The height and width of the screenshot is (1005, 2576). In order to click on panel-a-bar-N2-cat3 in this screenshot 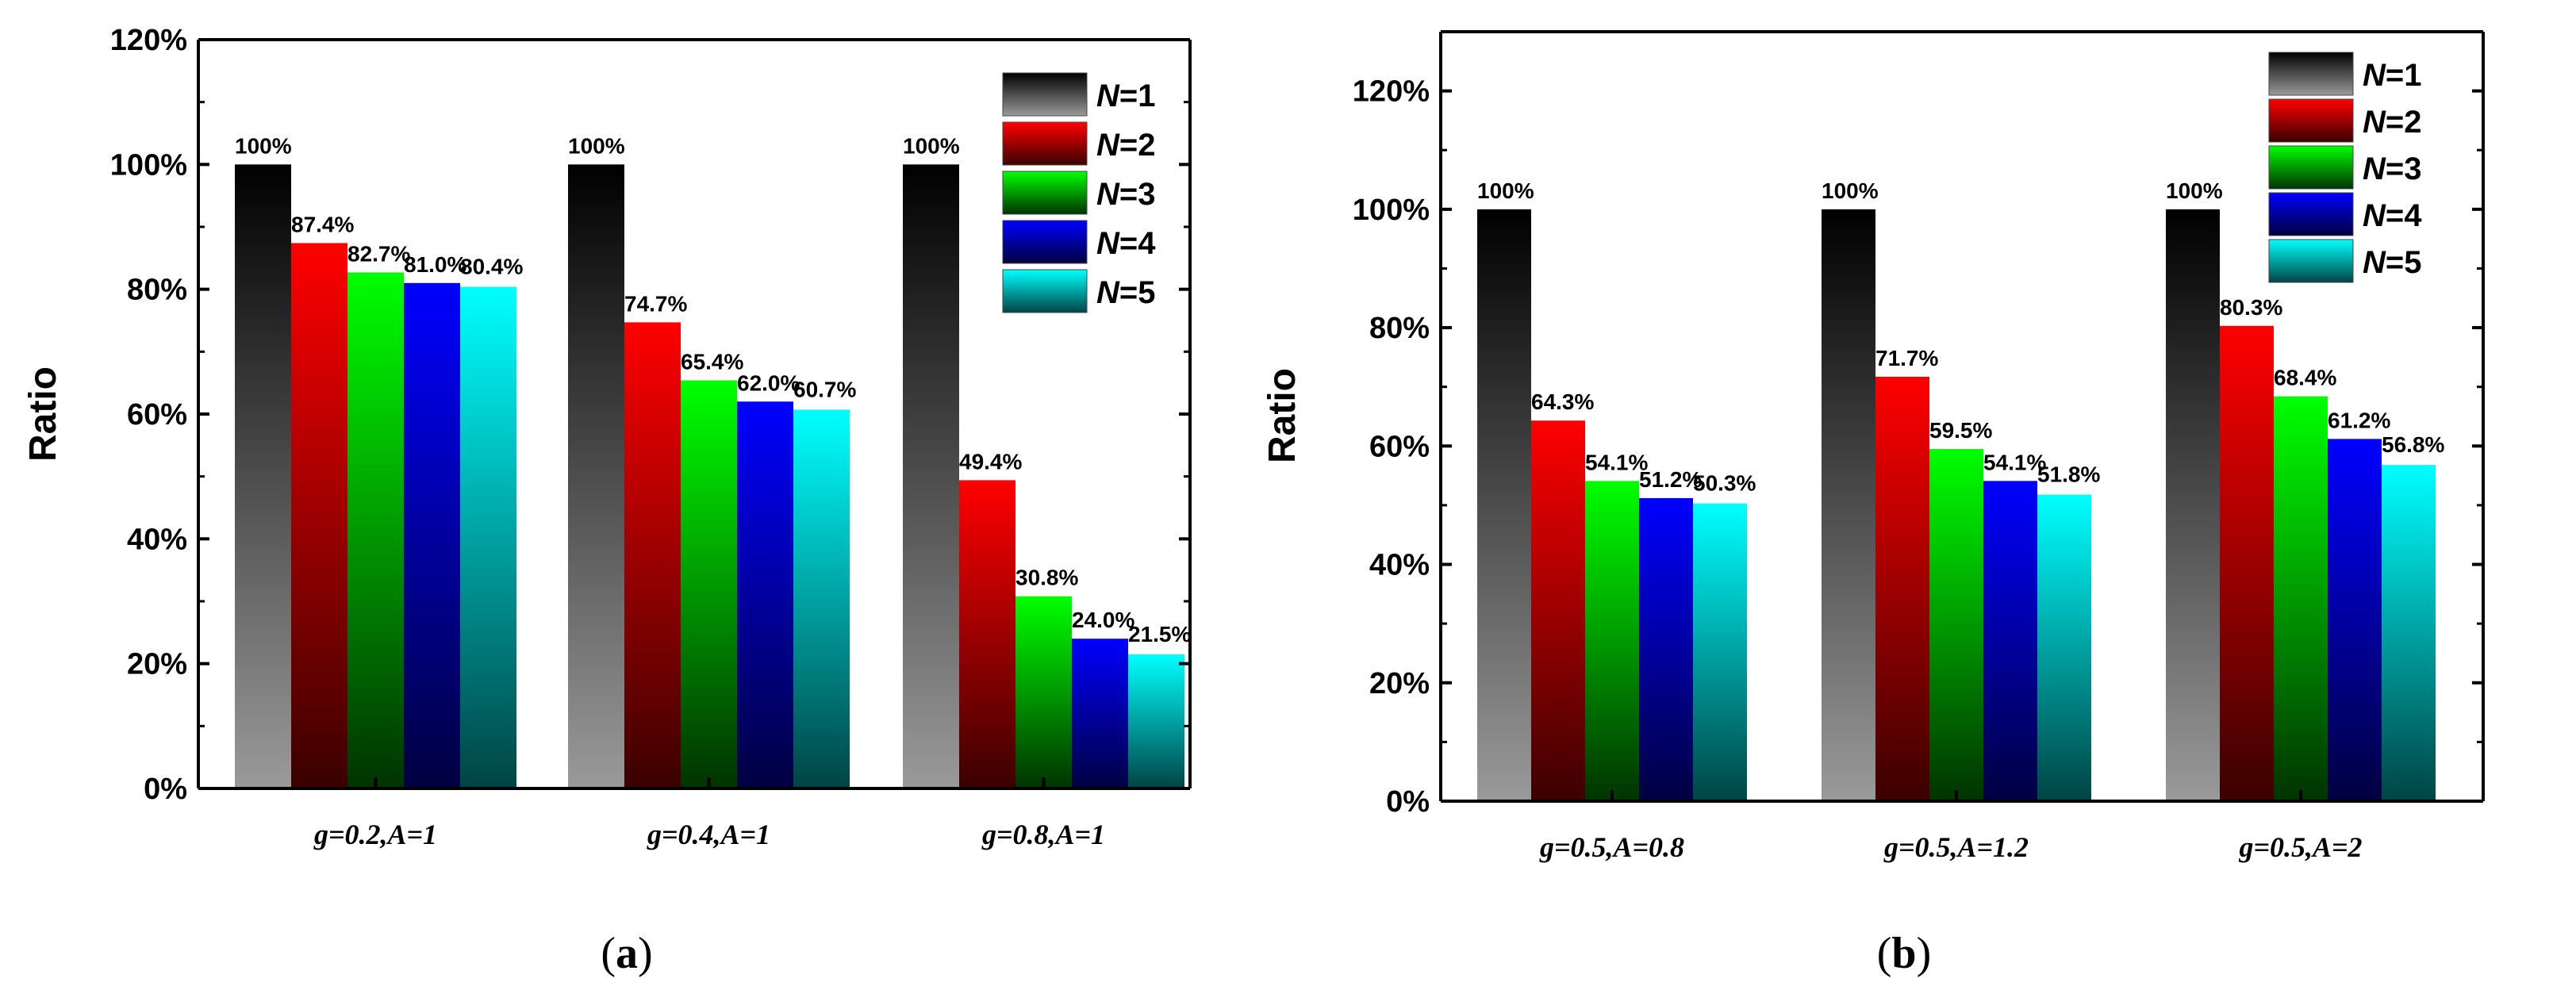, I will do `click(987, 634)`.